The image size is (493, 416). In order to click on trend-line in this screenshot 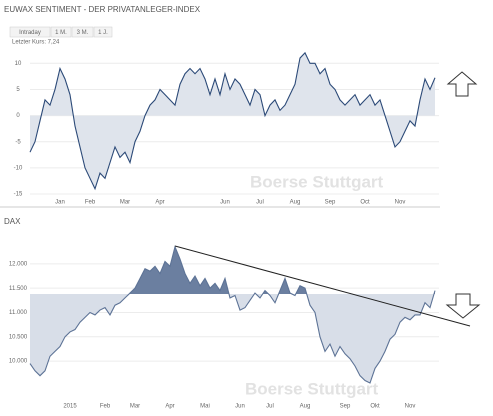, I will do `click(322, 286)`.